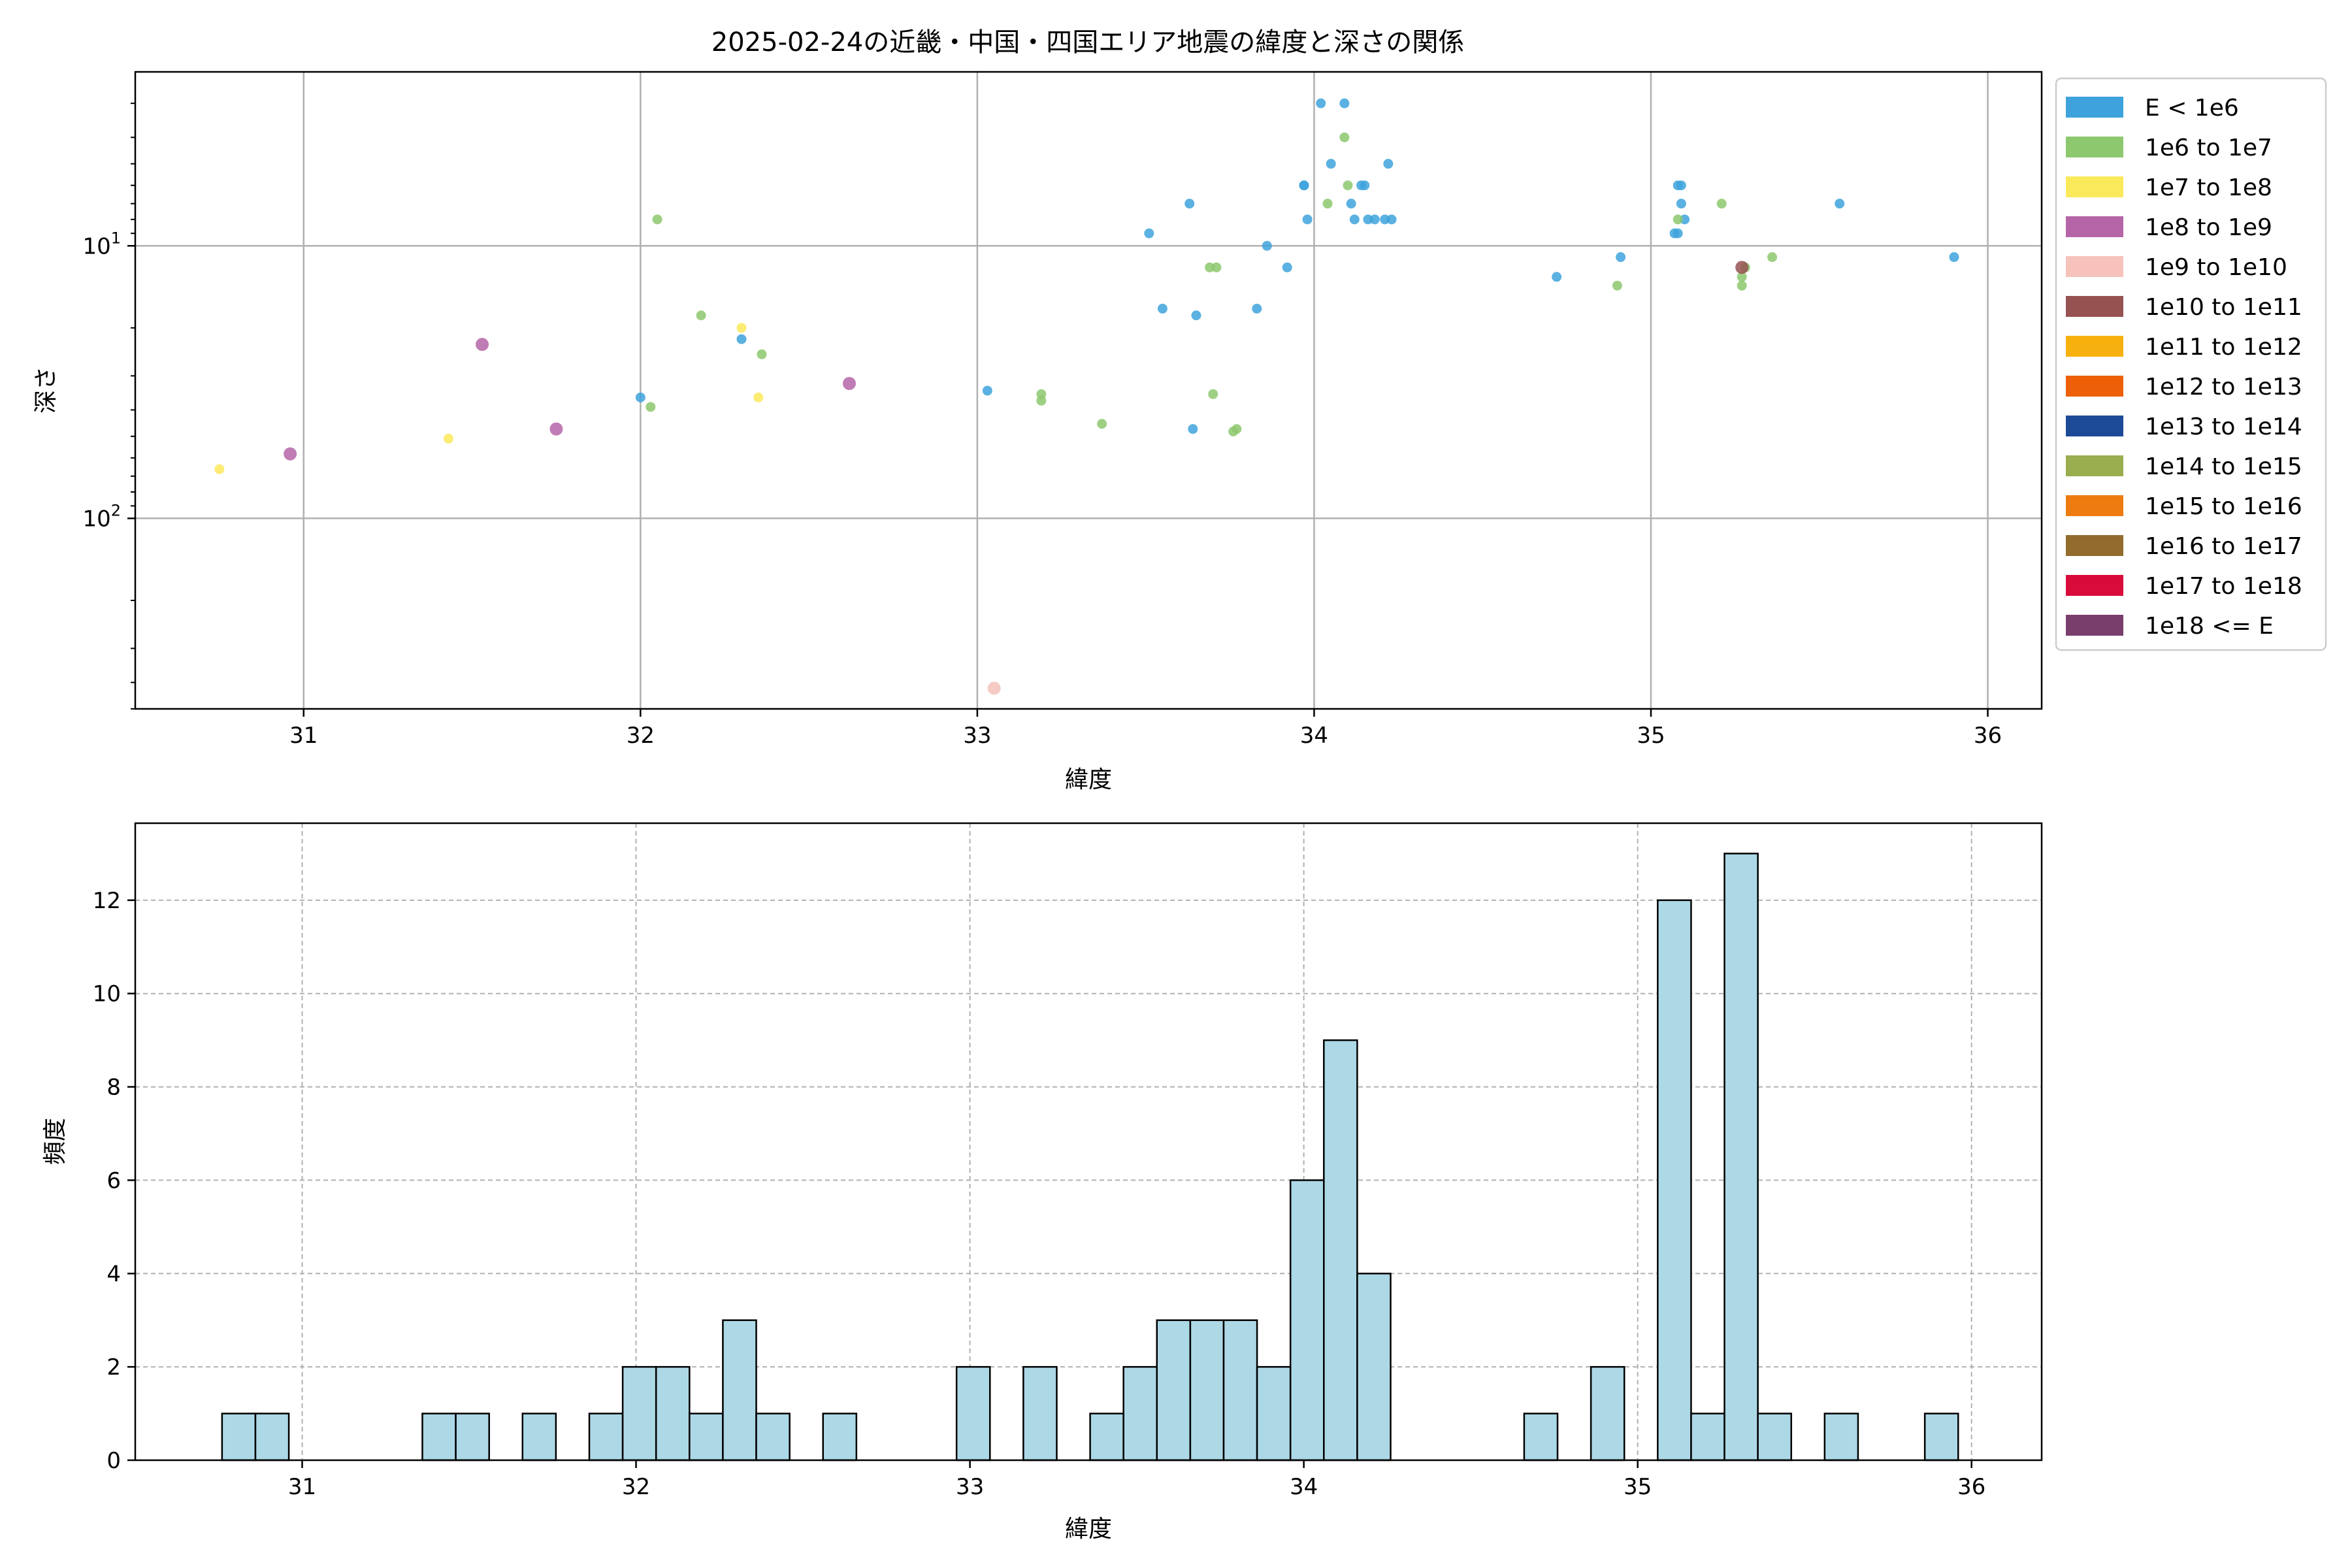 The height and width of the screenshot is (1568, 2352). What do you see at coordinates (970, 1487) in the screenshot?
I see `histogram-x-tick-label: 33` at bounding box center [970, 1487].